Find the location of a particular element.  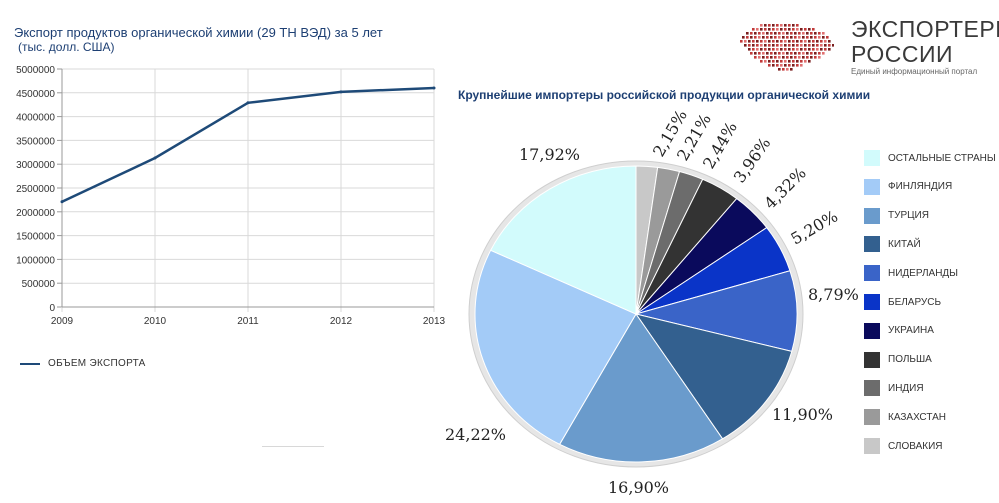

pie-legend-label: ОСТАЛЬНЫЕ СТРАНЫ is located at coordinates (942, 158).